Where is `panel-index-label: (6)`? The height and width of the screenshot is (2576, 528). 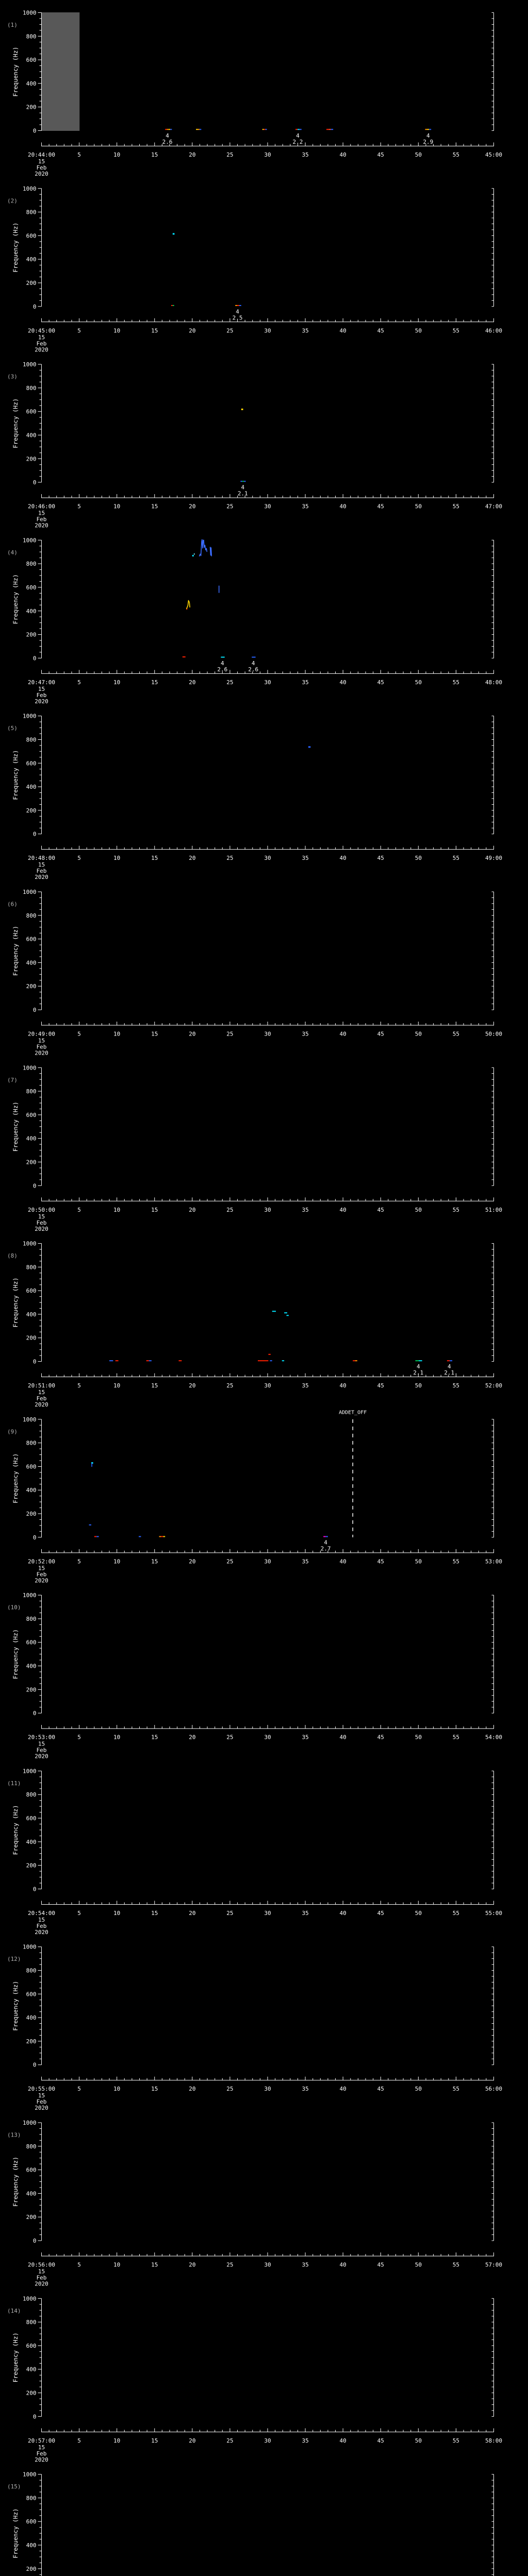 panel-index-label: (6) is located at coordinates (12, 904).